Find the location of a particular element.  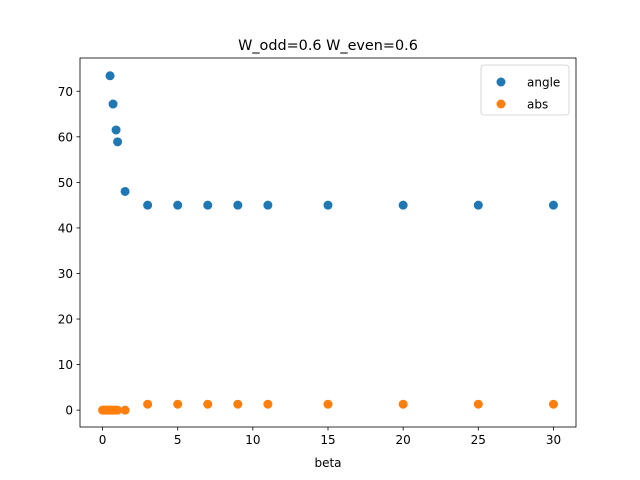

x-tick-label: 20 is located at coordinates (403, 440).